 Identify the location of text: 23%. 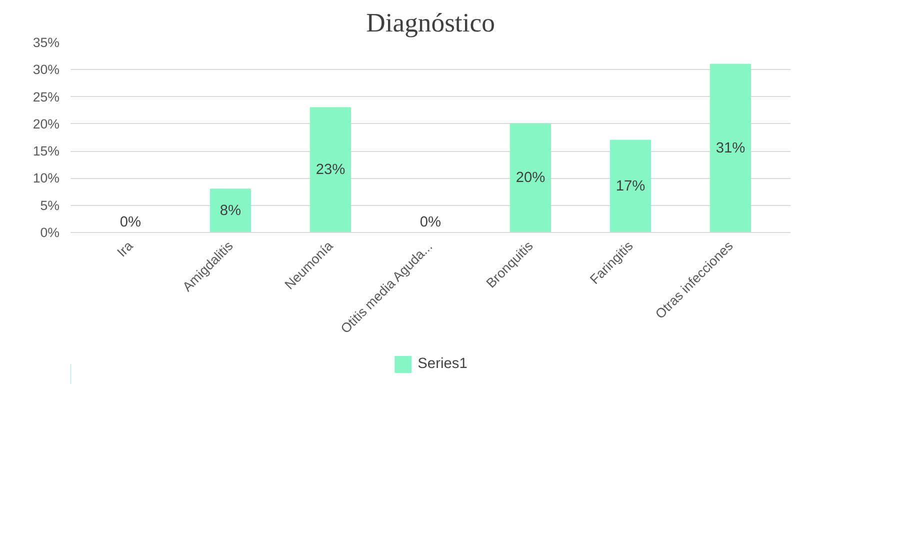
(331, 170).